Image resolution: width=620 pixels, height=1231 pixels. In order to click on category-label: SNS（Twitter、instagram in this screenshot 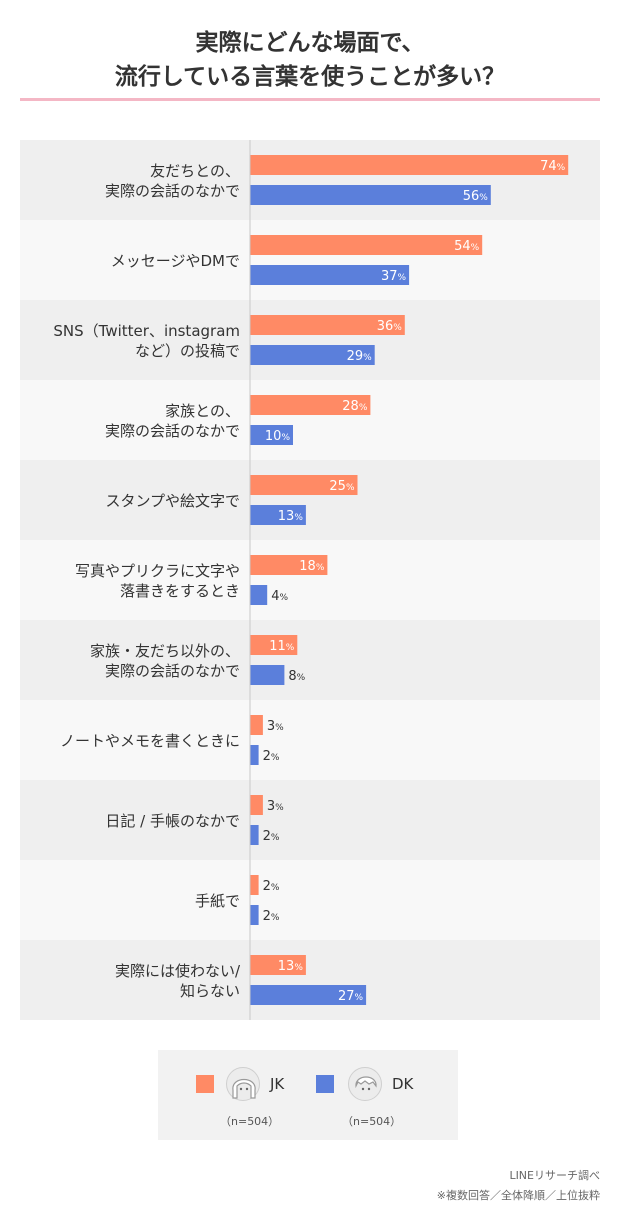, I will do `click(146, 331)`.